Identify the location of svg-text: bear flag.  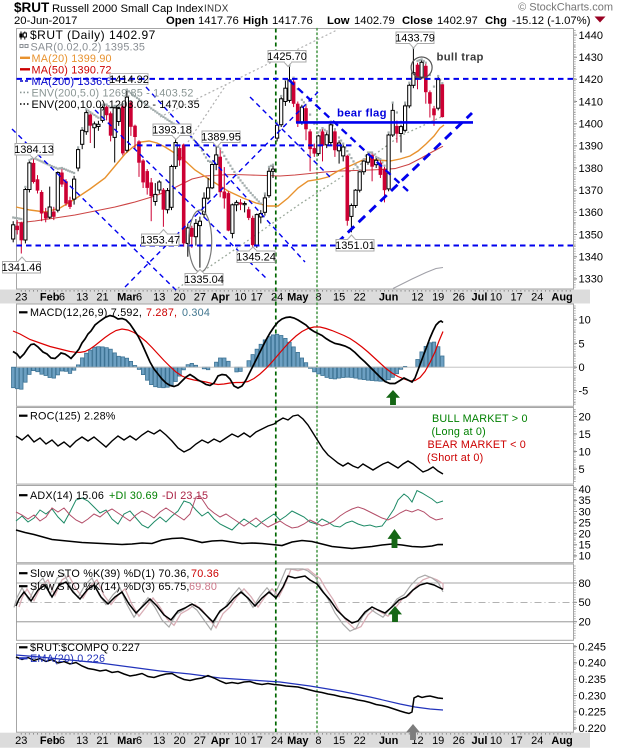
(362, 114).